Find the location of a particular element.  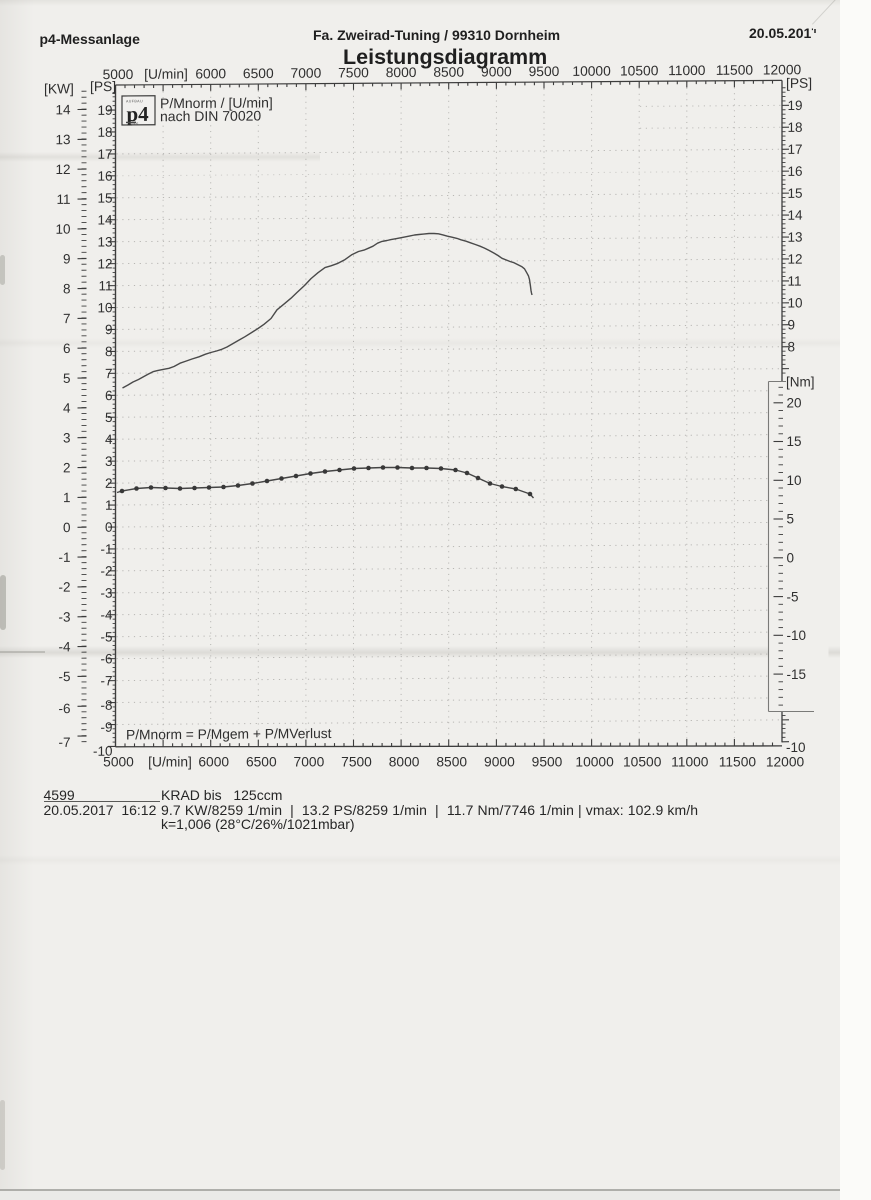

svg-text: 1 is located at coordinates (109, 505).